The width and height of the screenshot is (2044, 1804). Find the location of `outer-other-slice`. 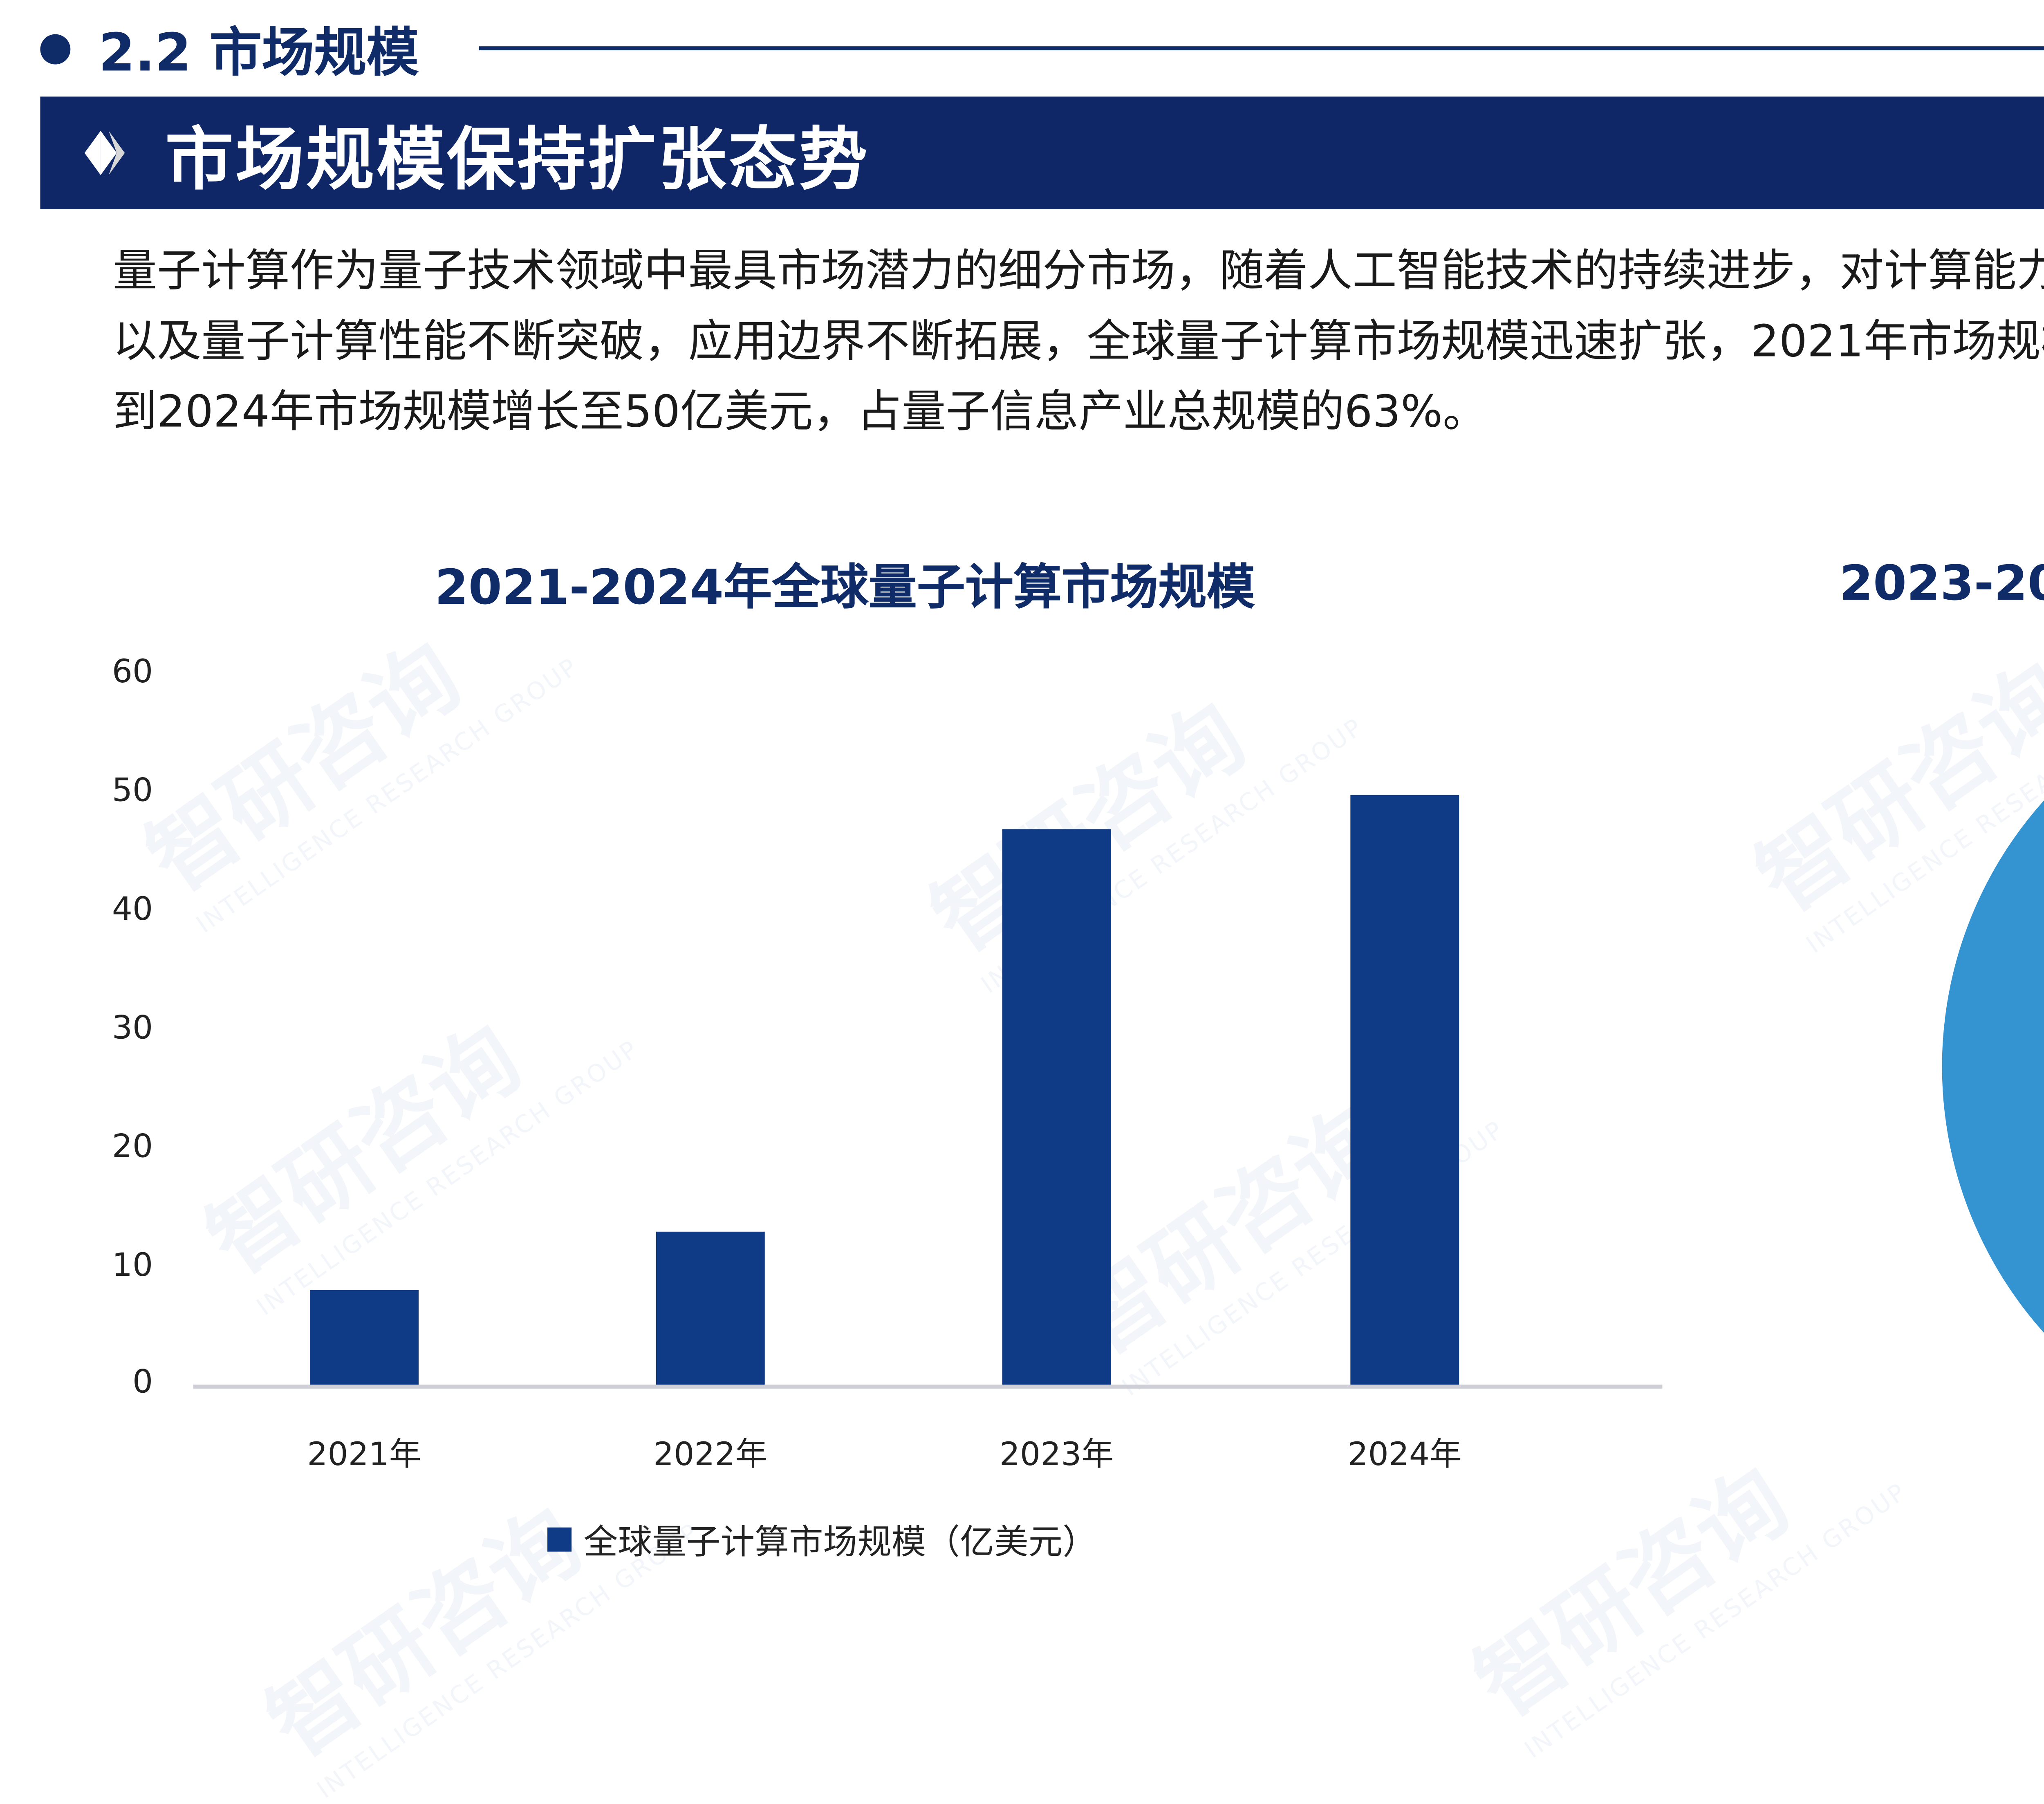

outer-other-slice is located at coordinates (1991, 1066).